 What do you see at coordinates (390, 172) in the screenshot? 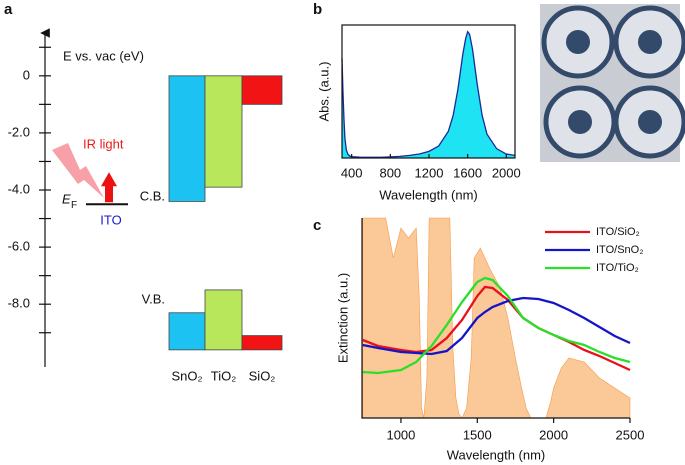
I see `x-tick-label: 800` at bounding box center [390, 172].